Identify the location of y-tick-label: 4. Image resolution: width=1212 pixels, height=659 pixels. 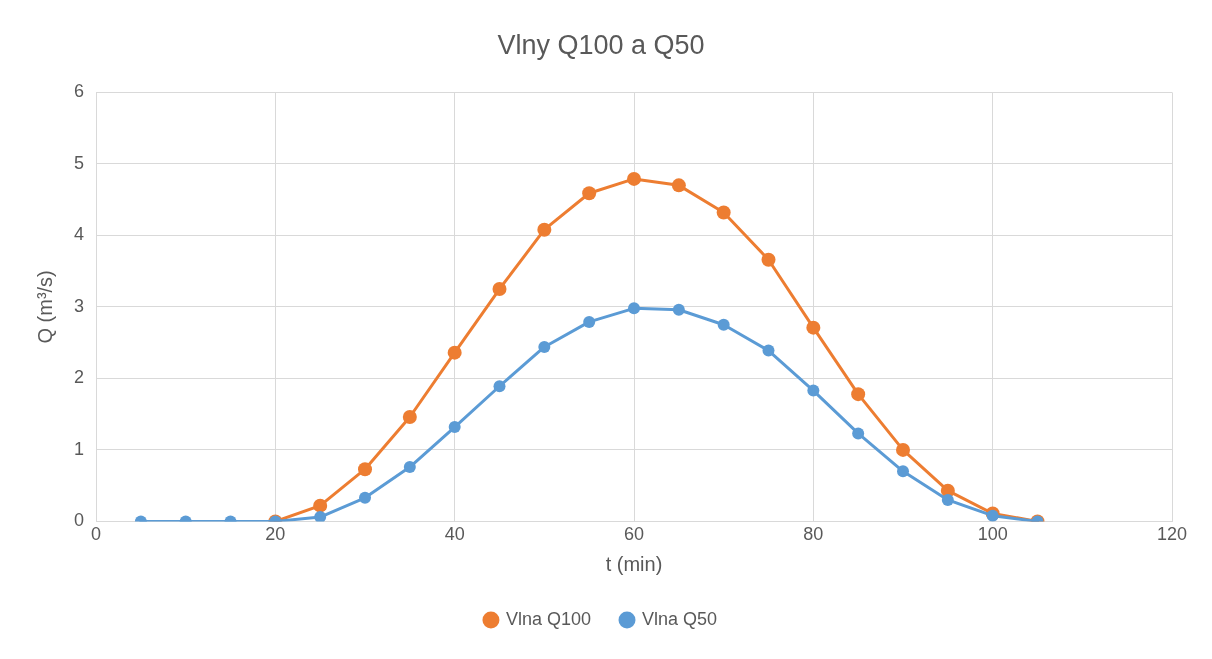
(79, 234).